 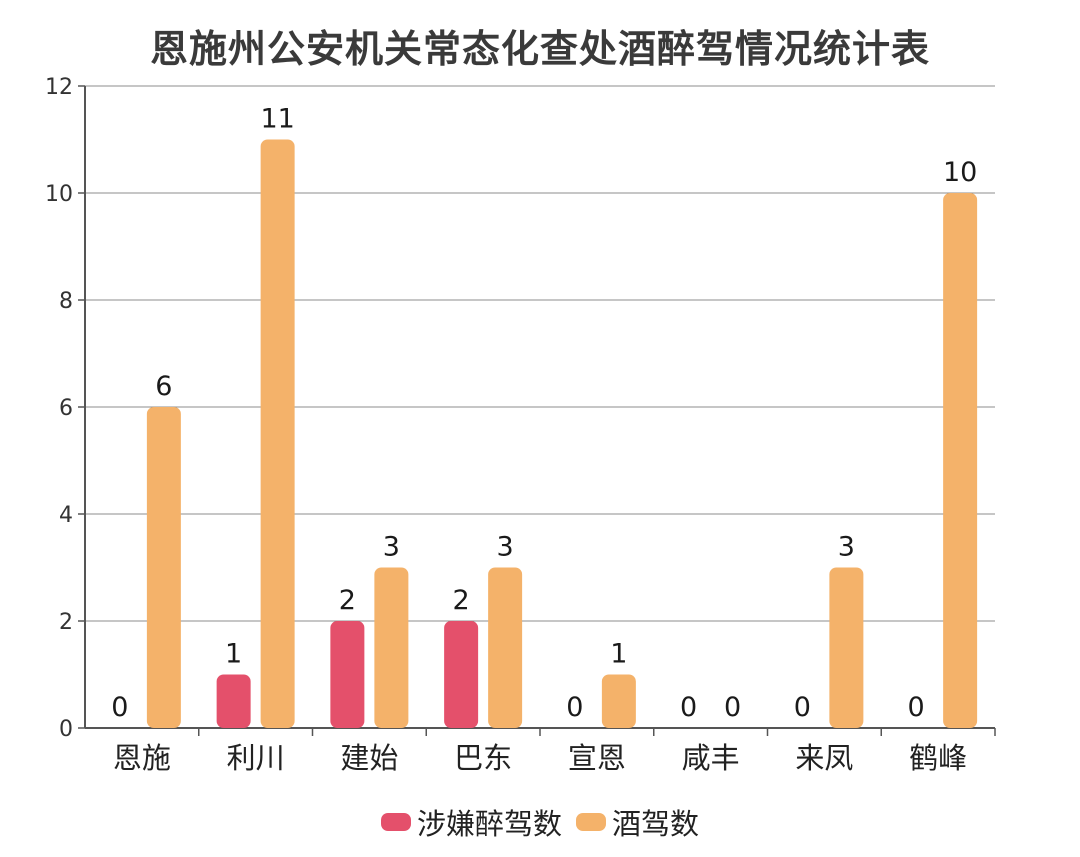 What do you see at coordinates (489, 824) in the screenshot?
I see `legend-label: 涉嫌醉驾数` at bounding box center [489, 824].